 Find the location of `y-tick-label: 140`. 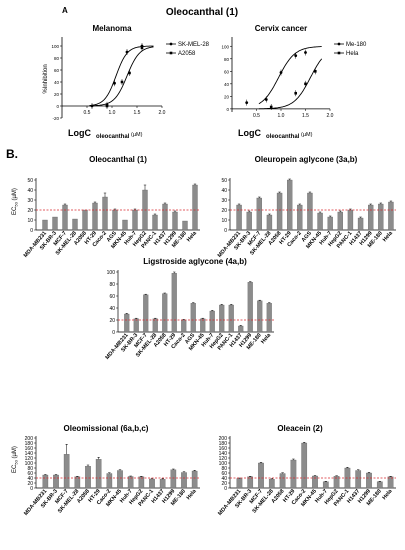

y-tick-label: 140 is located at coordinates (223, 454).